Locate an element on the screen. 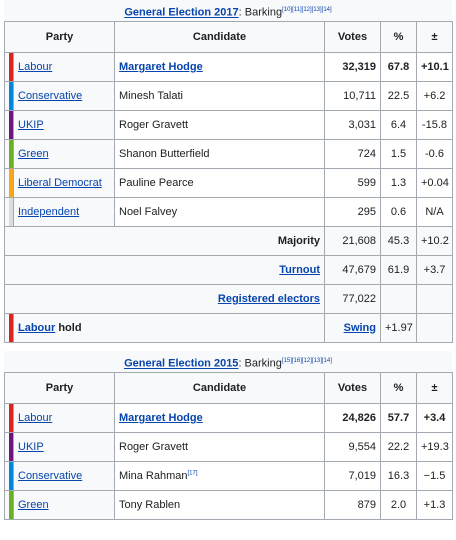  swing-empty is located at coordinates (434, 328).